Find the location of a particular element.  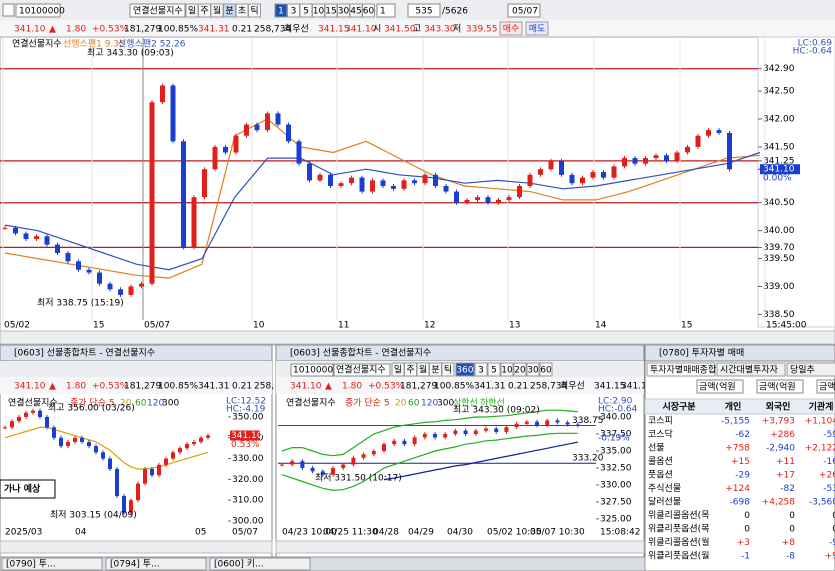

count-input is located at coordinates (386, 10).